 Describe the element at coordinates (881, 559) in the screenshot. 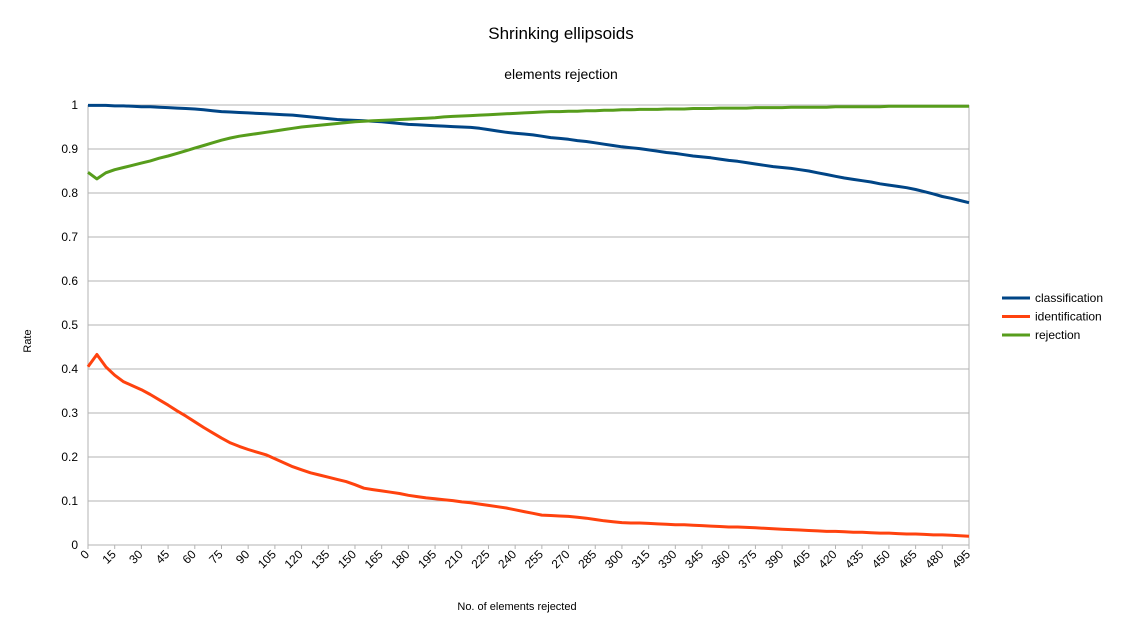

I see `x-tick-label: 450` at that location.